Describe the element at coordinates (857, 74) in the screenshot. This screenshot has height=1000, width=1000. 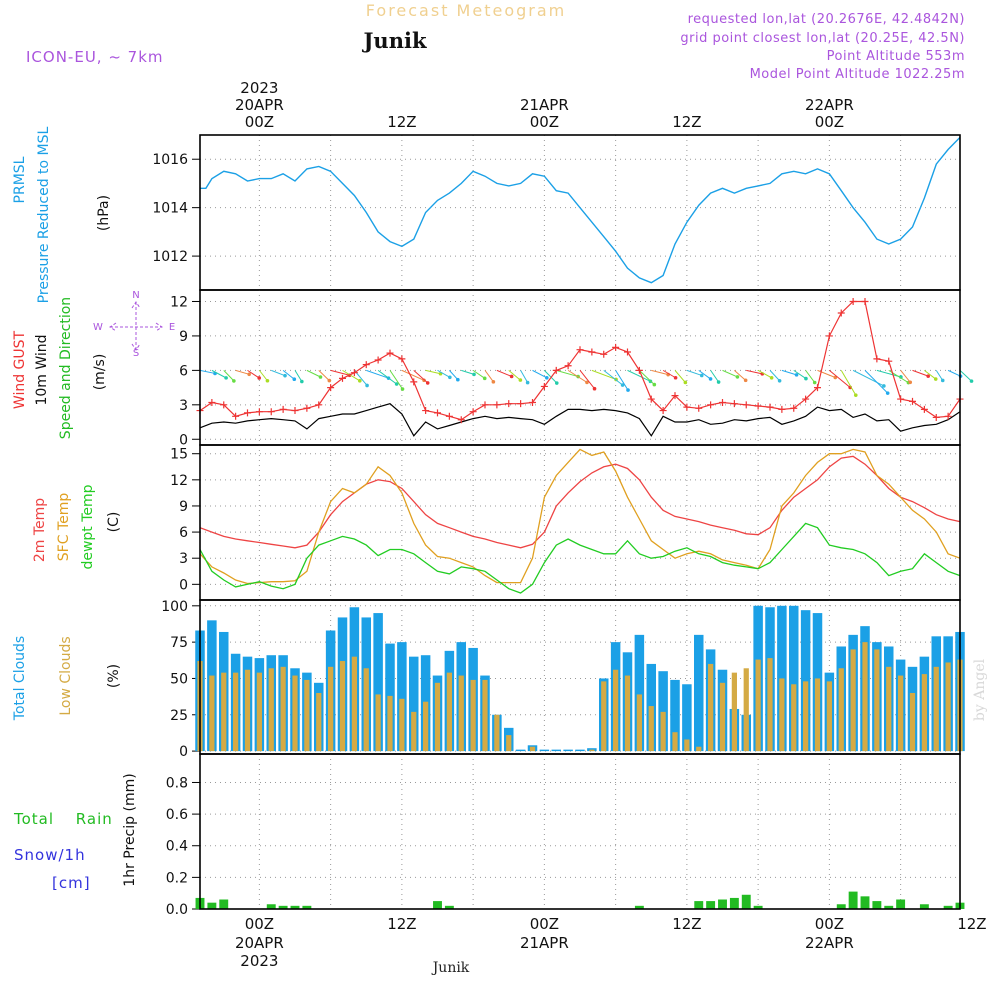
I see `model-altitude: Model Point Altitude 1022.25m` at that location.